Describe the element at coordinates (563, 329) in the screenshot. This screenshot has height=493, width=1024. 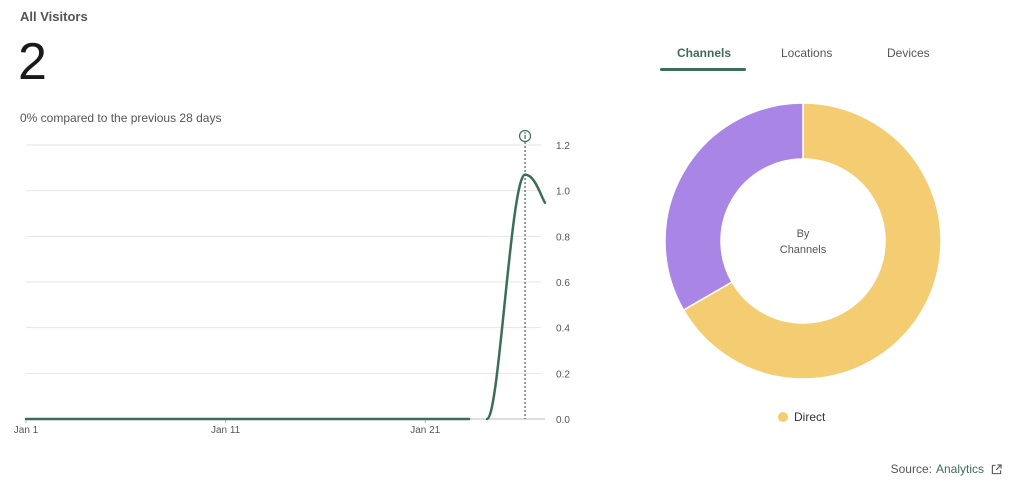
I see `y-tick-label: 0.4` at that location.